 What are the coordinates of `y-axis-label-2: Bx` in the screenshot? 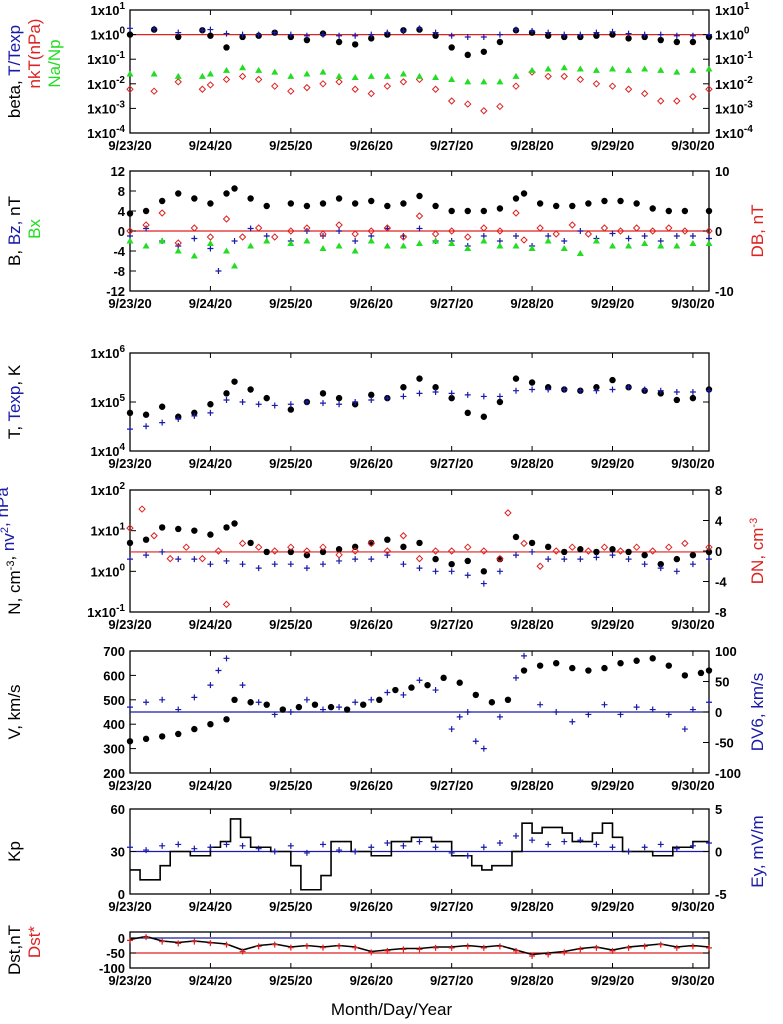 It's located at (34, 229).